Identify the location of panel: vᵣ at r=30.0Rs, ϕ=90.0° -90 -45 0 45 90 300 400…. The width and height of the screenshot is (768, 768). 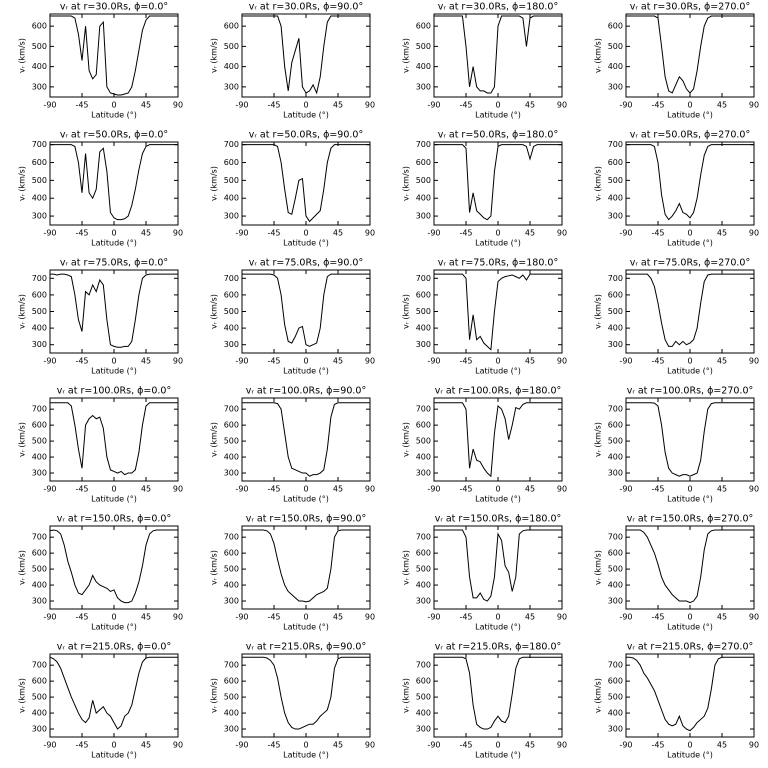
(293, 61).